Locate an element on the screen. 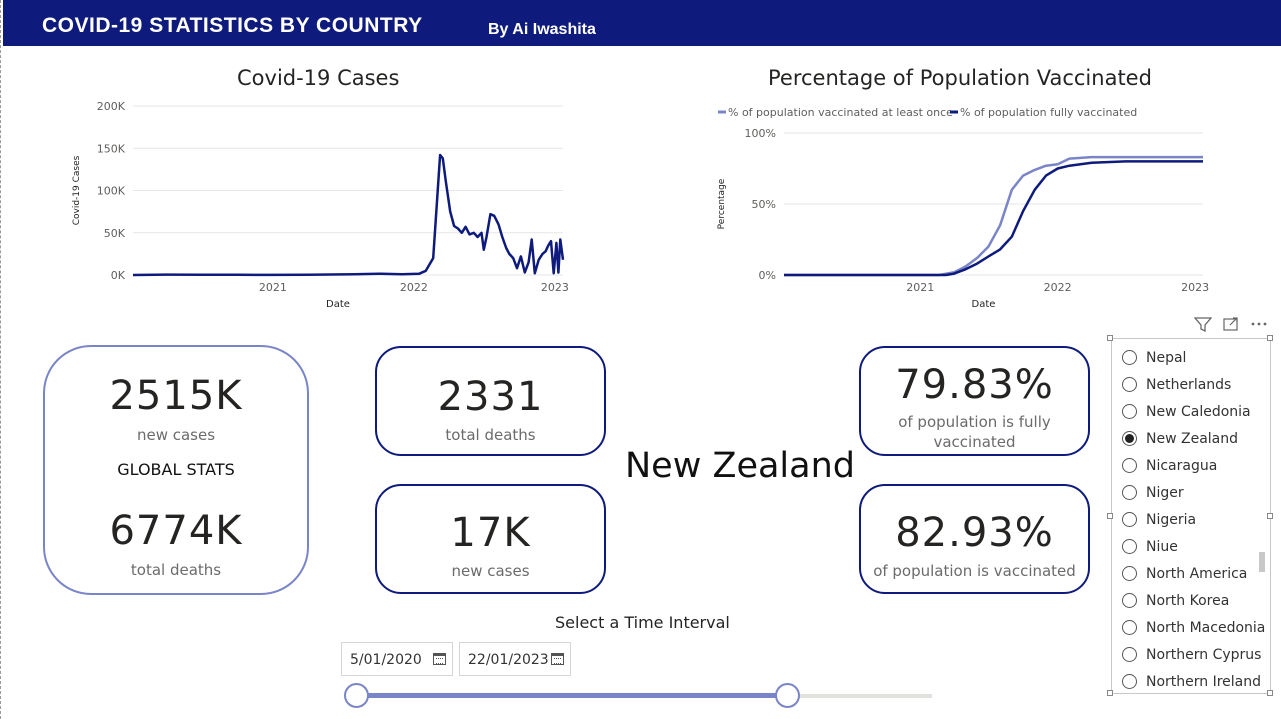 Image resolution: width=1281 pixels, height=719 pixels. slicer-item: North America is located at coordinates (1184, 573).